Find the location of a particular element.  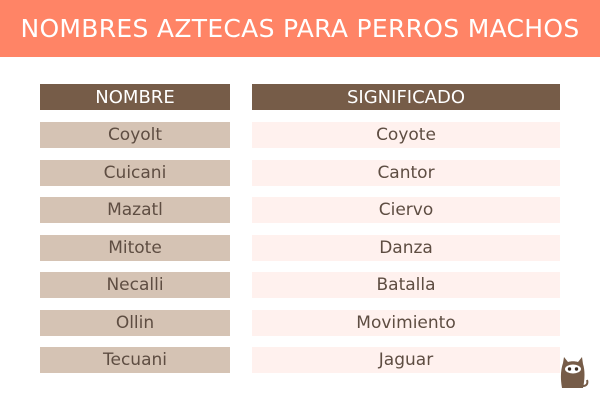

name-cell: Coyolt is located at coordinates (135, 135).